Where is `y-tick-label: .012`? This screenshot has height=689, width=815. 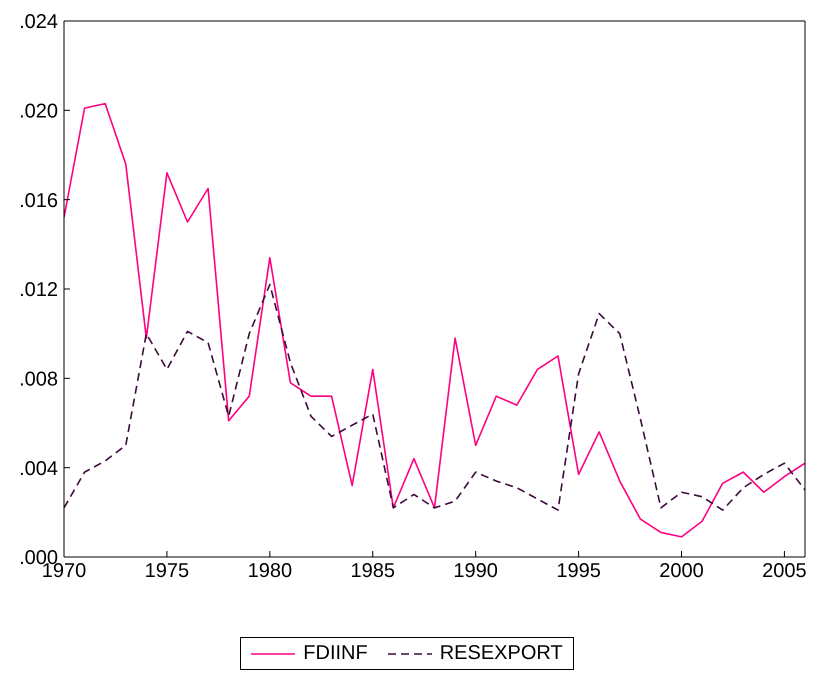 y-tick-label: .012 is located at coordinates (38, 290).